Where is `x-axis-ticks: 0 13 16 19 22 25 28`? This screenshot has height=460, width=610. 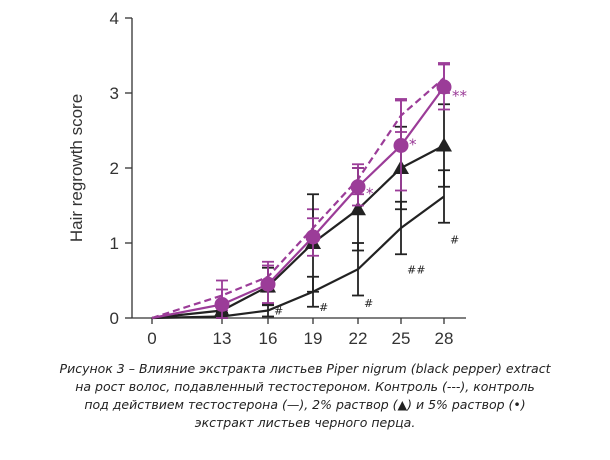 x-axis-ticks: 0 13 16 19 22 25 28 is located at coordinates (300, 333).